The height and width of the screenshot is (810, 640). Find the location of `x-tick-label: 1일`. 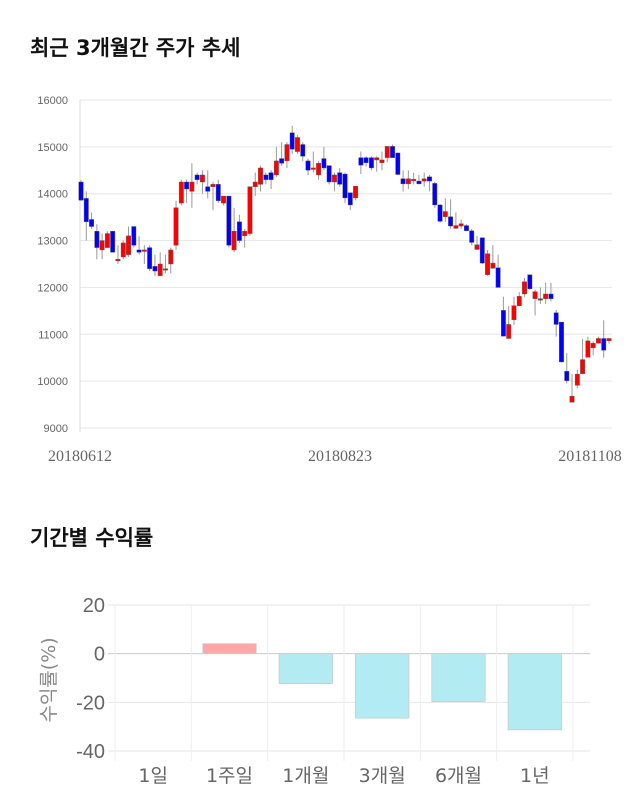

x-tick-label: 1일 is located at coordinates (153, 776).